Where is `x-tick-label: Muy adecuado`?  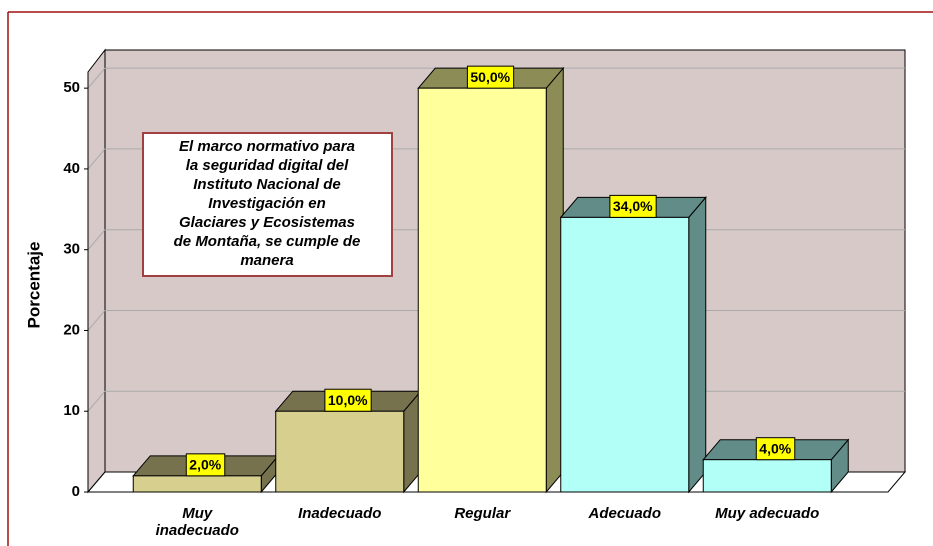
x-tick-label: Muy adecuado is located at coordinates (767, 513).